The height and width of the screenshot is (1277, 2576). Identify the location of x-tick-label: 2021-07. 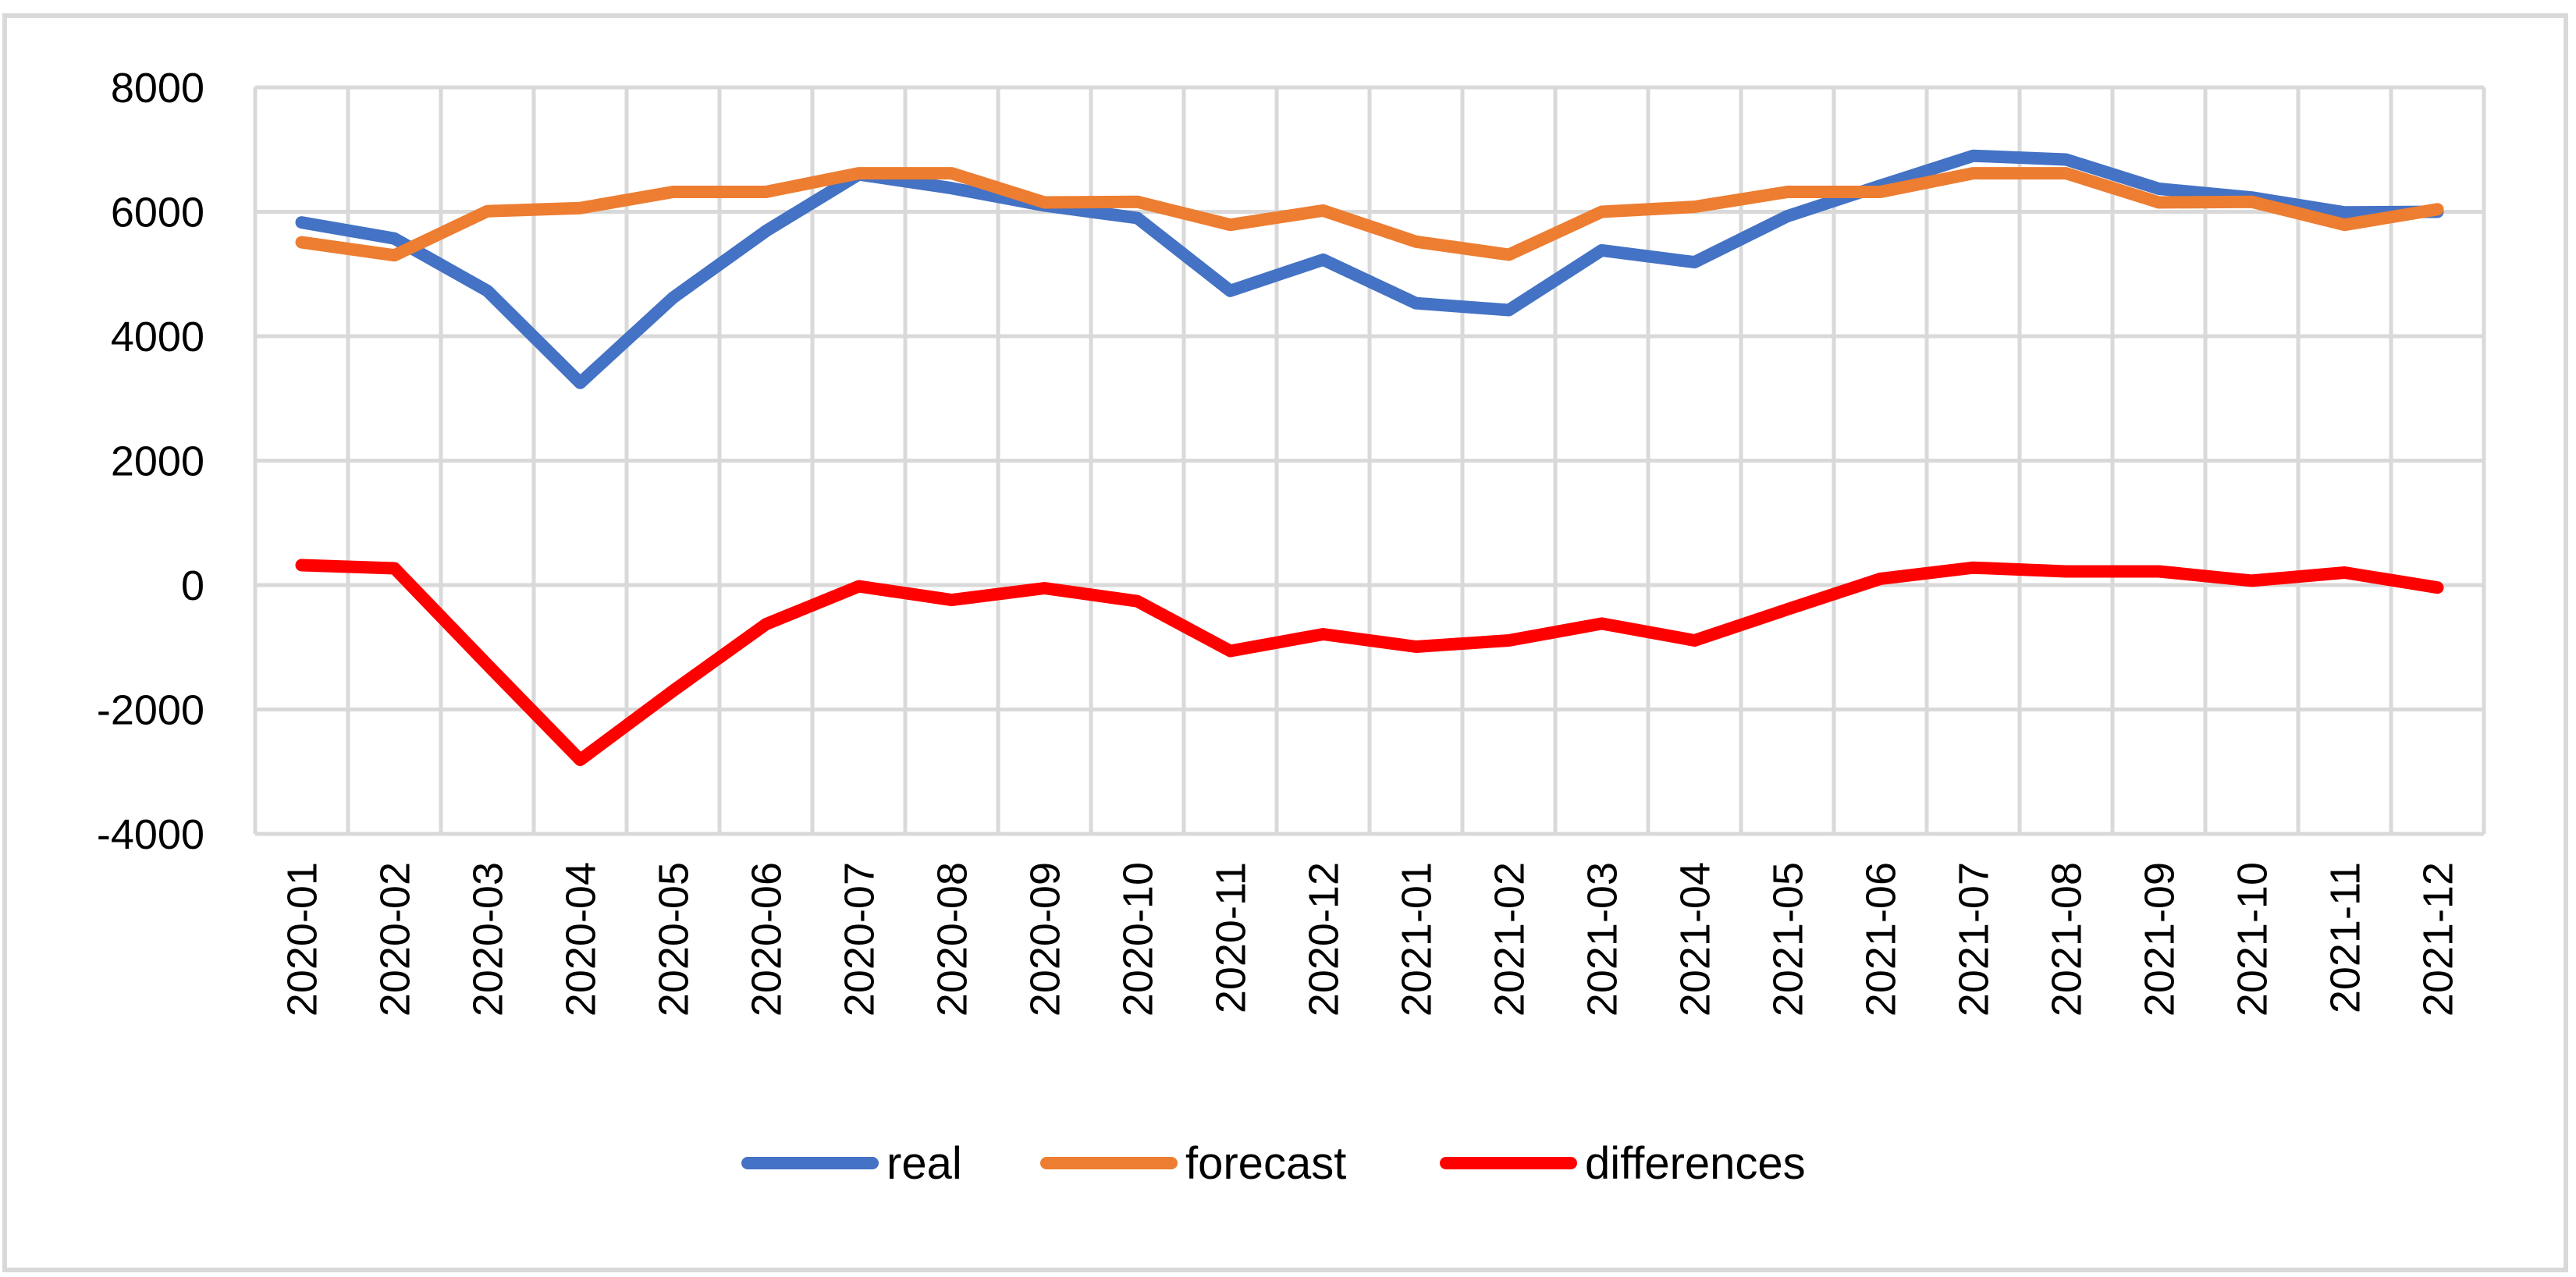
(1974, 939).